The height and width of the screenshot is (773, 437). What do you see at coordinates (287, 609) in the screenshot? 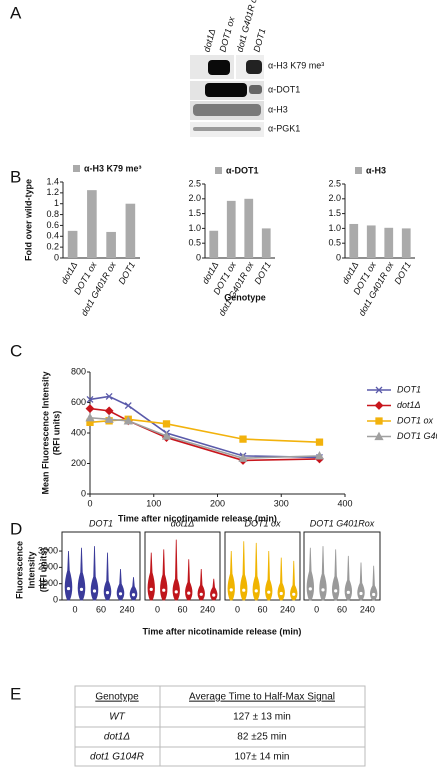
I see `x-tick-label: 240` at bounding box center [287, 609].